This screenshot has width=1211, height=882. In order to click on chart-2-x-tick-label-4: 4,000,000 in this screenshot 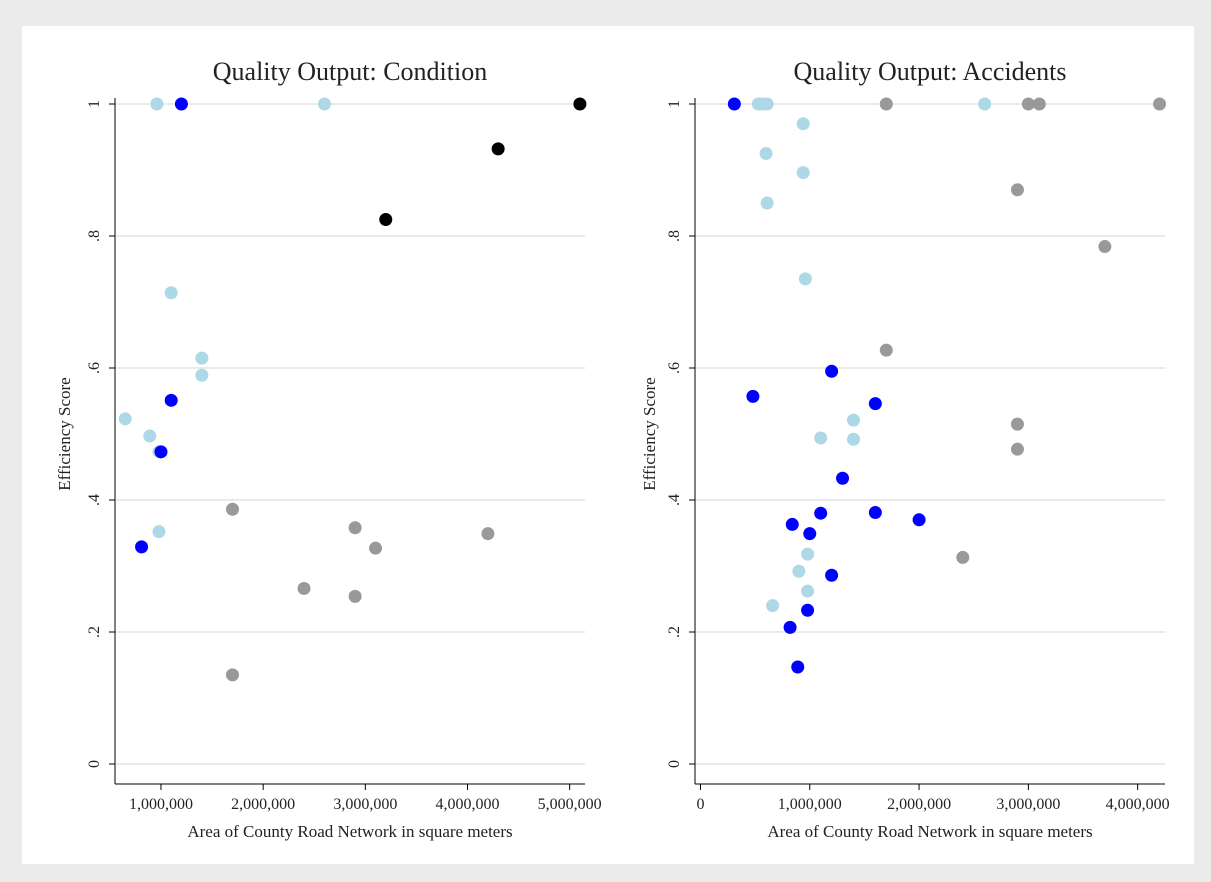, I will do `click(1138, 804)`.